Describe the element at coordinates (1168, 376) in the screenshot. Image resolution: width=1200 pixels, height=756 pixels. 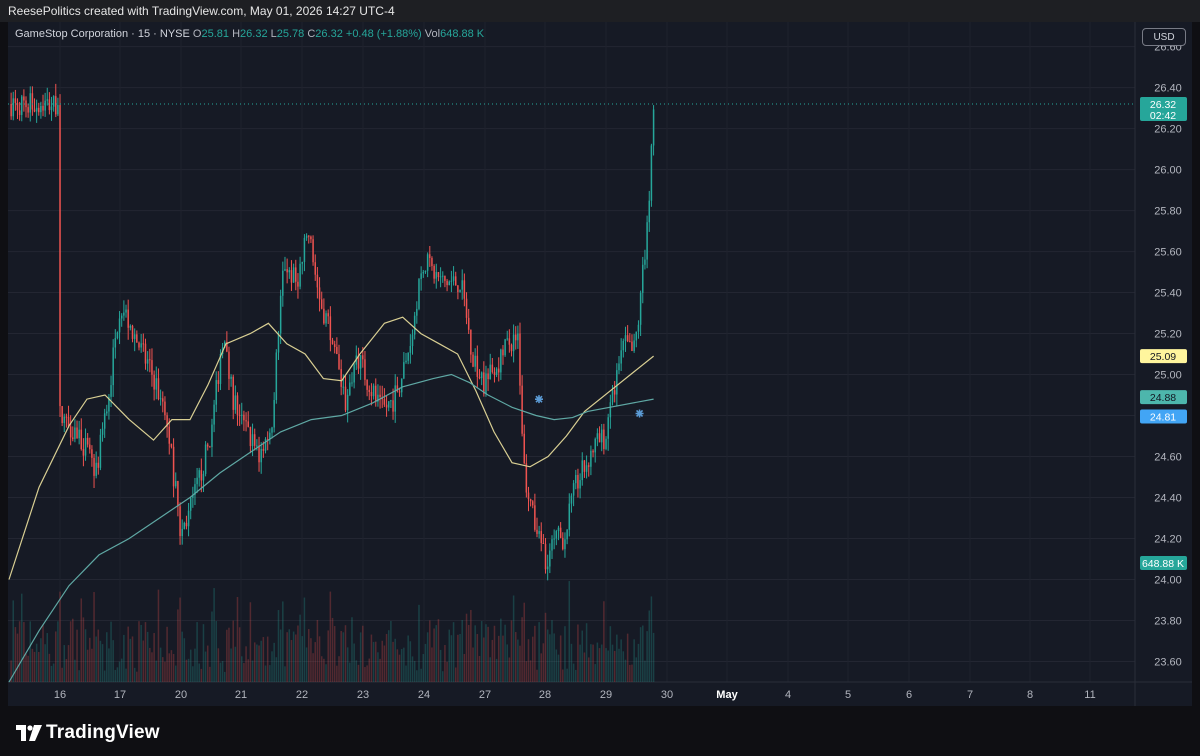
I see `y-tick-label: 25.00` at that location.